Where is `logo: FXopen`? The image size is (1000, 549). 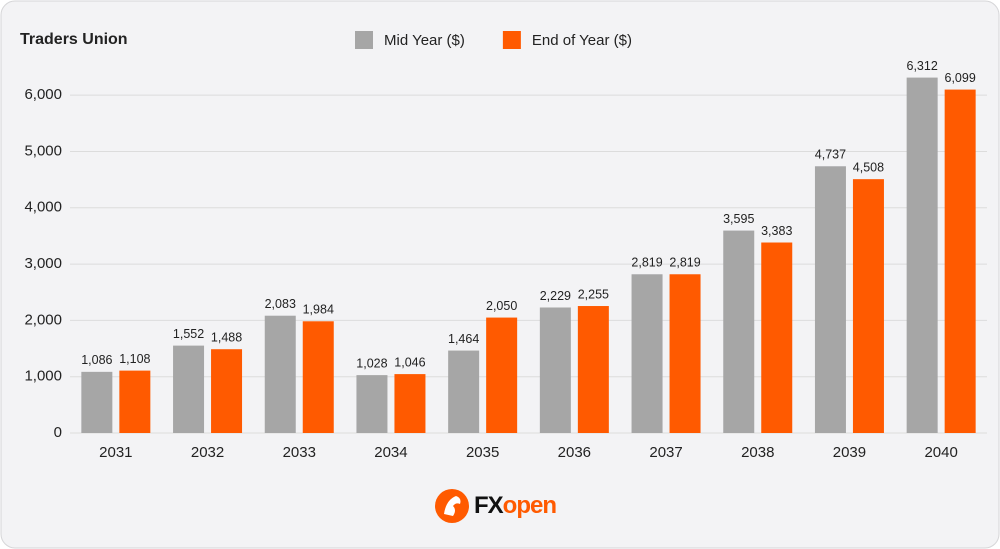
logo: FXopen is located at coordinates (496, 506).